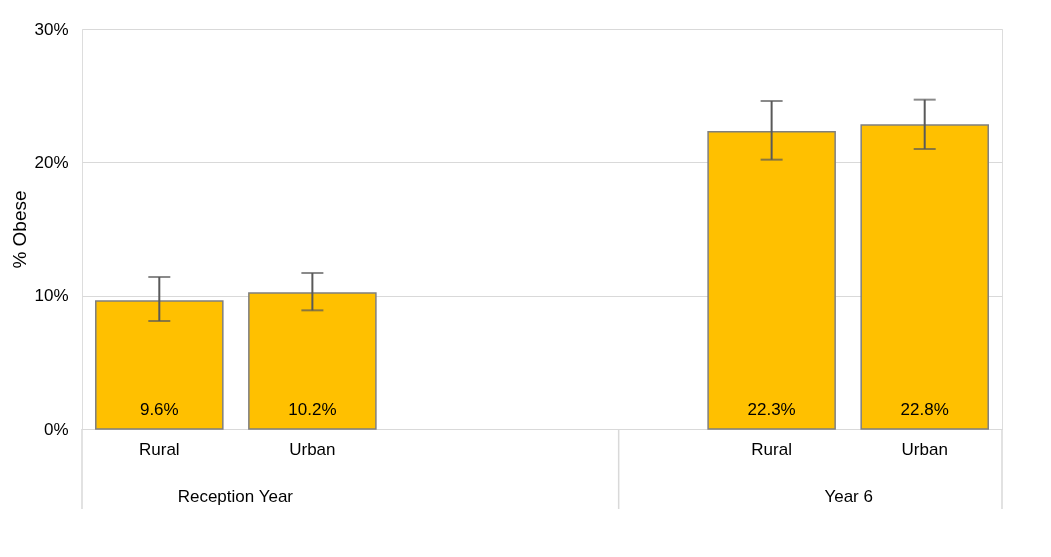 The width and height of the screenshot is (1051, 557). I want to click on y-tick-label: 0%, so click(56, 429).